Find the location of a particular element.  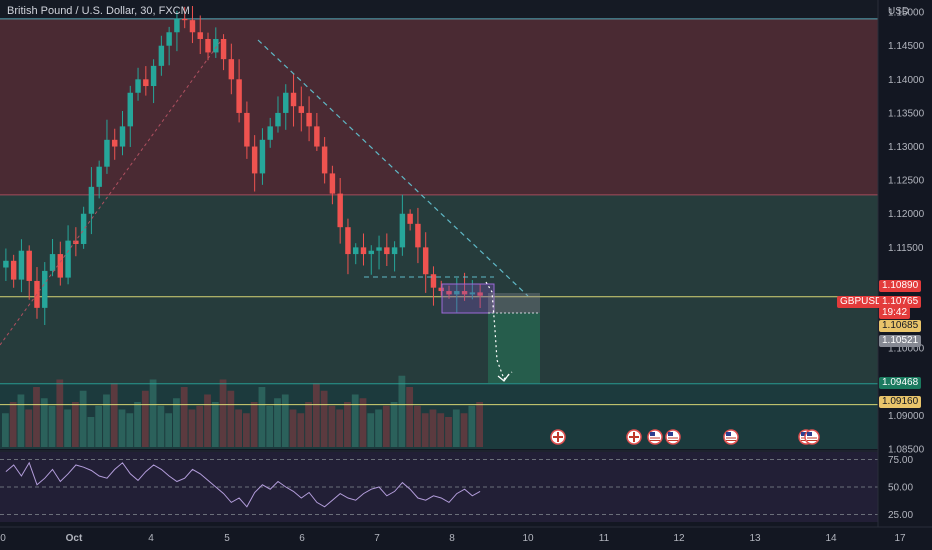

countdown-label: 19:42 is located at coordinates (895, 313).